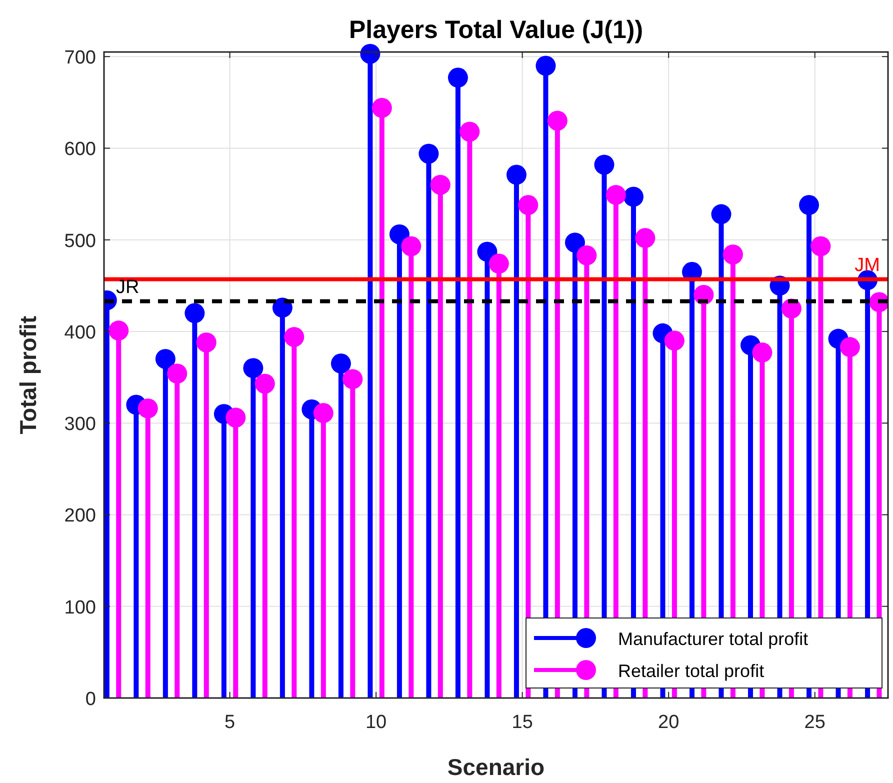 The height and width of the screenshot is (783, 893). What do you see at coordinates (691, 671) in the screenshot?
I see `legend-label: Retailer total profit` at bounding box center [691, 671].